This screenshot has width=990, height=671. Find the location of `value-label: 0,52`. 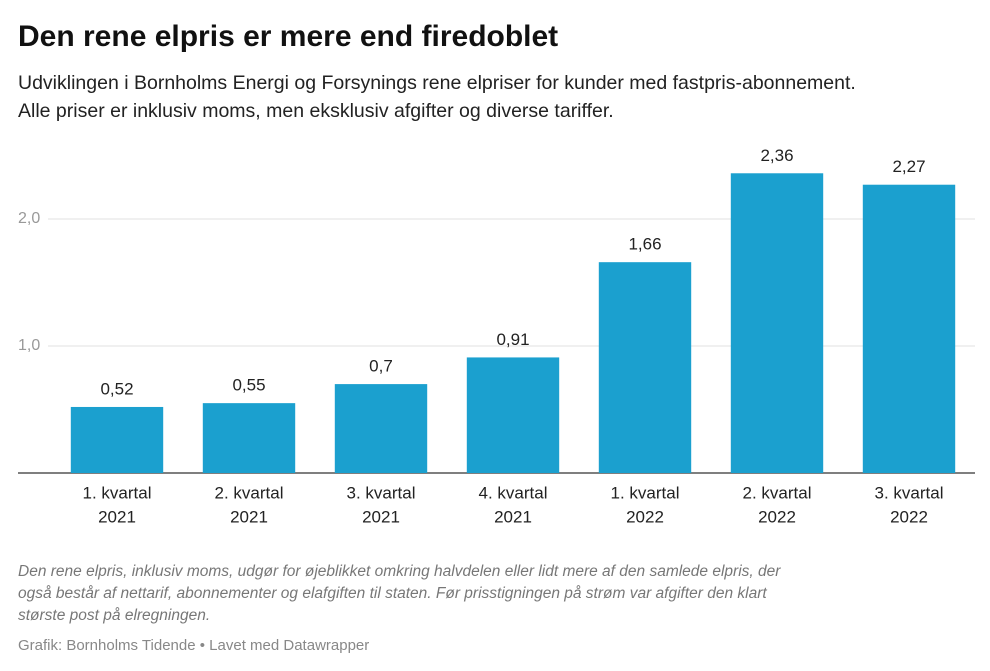

value-label: 0,52 is located at coordinates (116, 388).